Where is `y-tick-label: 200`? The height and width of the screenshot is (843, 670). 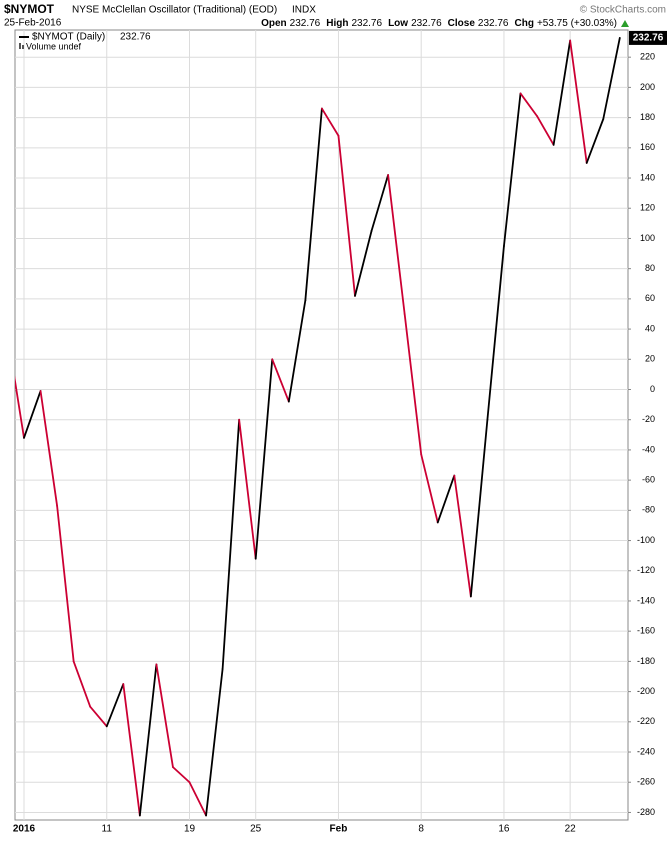
y-tick-label: 200 is located at coordinates (647, 87).